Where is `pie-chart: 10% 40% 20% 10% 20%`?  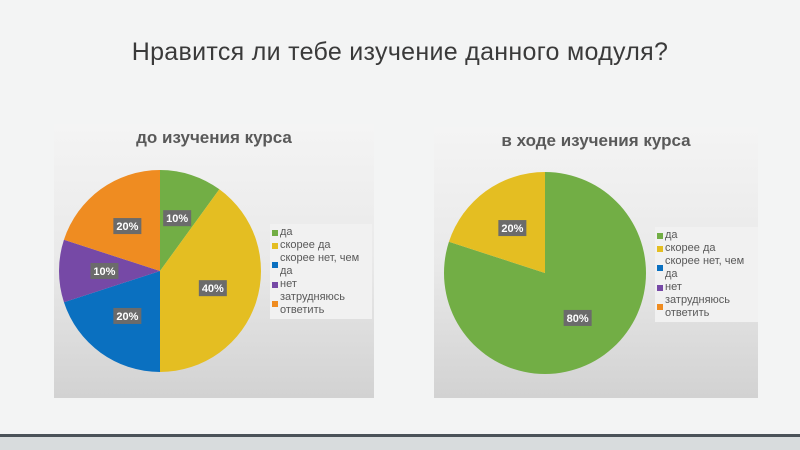 pie-chart: 10% 40% 20% 10% 20% is located at coordinates (160, 271).